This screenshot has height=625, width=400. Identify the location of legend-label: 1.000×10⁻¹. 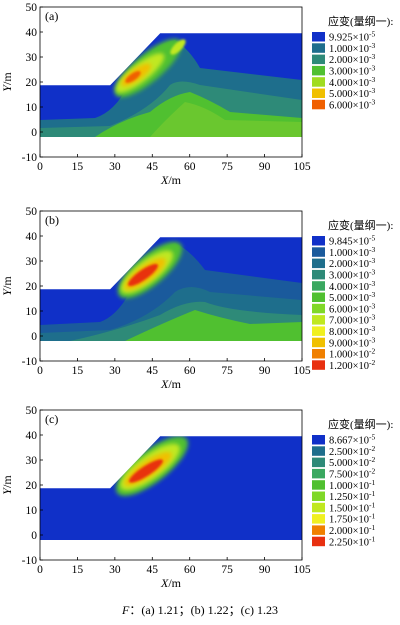
(352, 485).